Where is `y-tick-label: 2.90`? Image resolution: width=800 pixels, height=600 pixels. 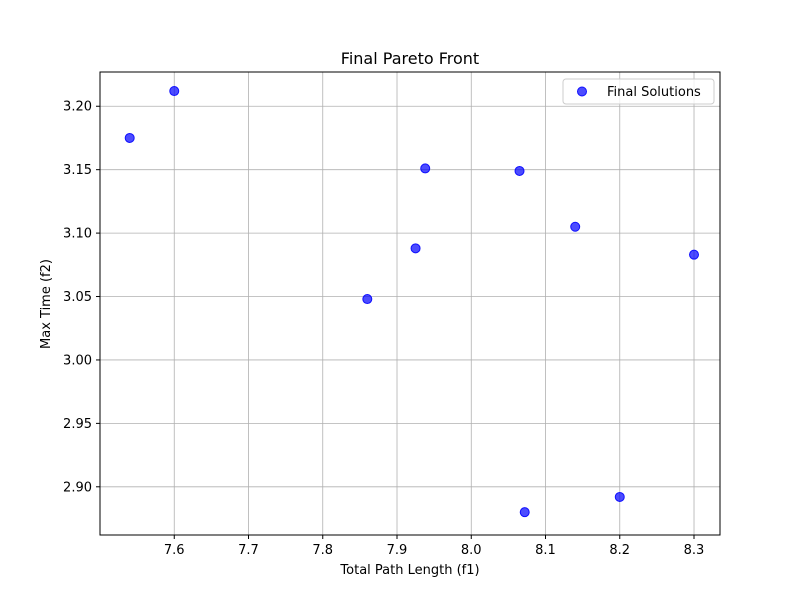
y-tick-label: 2.90 is located at coordinates (77, 487).